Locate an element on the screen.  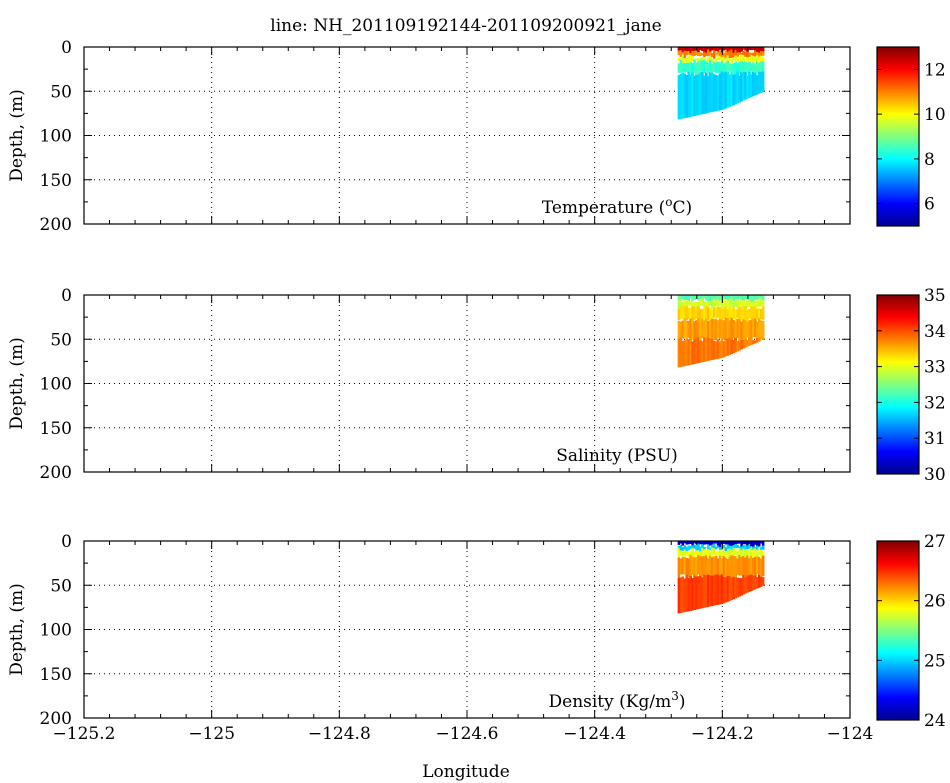
figure-title: line: NH_201109192144-201109200921_jane is located at coordinates (465, 26).